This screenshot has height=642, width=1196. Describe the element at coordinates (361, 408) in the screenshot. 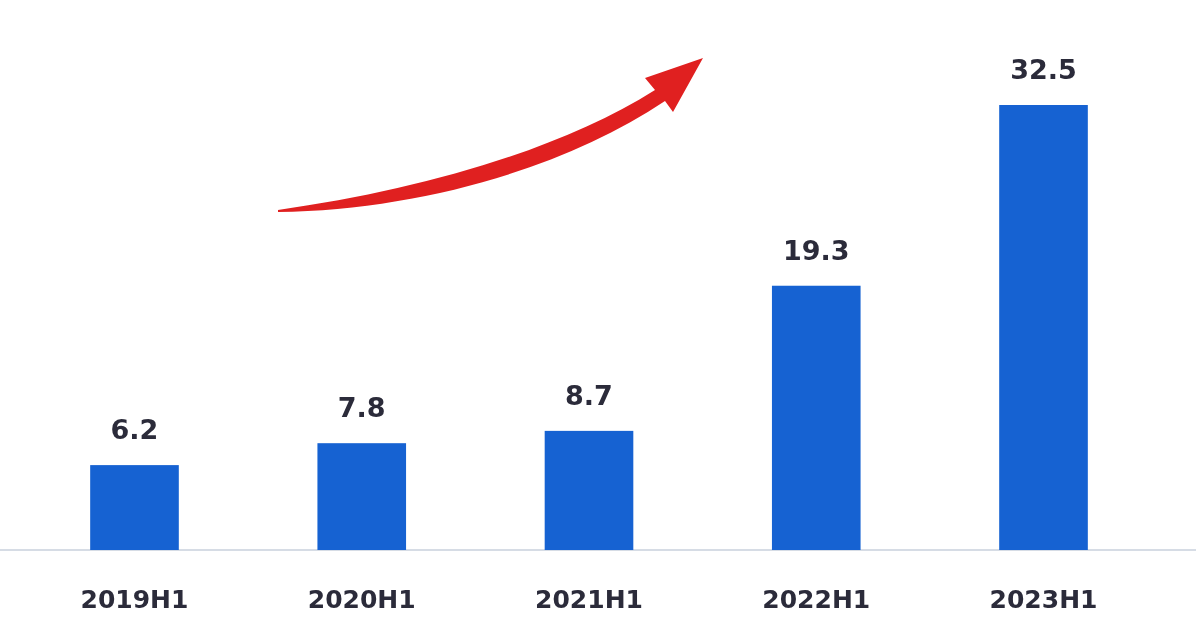

I see `data-label: 7.8` at that location.